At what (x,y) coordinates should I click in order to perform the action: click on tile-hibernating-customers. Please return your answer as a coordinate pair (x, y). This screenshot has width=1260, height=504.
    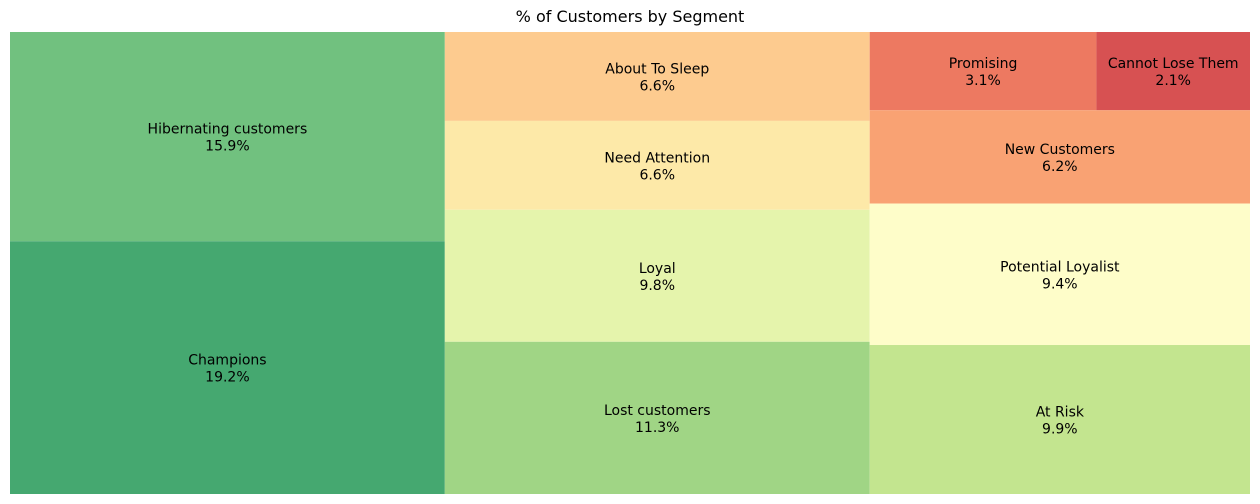
    Looking at the image, I should click on (227, 137).